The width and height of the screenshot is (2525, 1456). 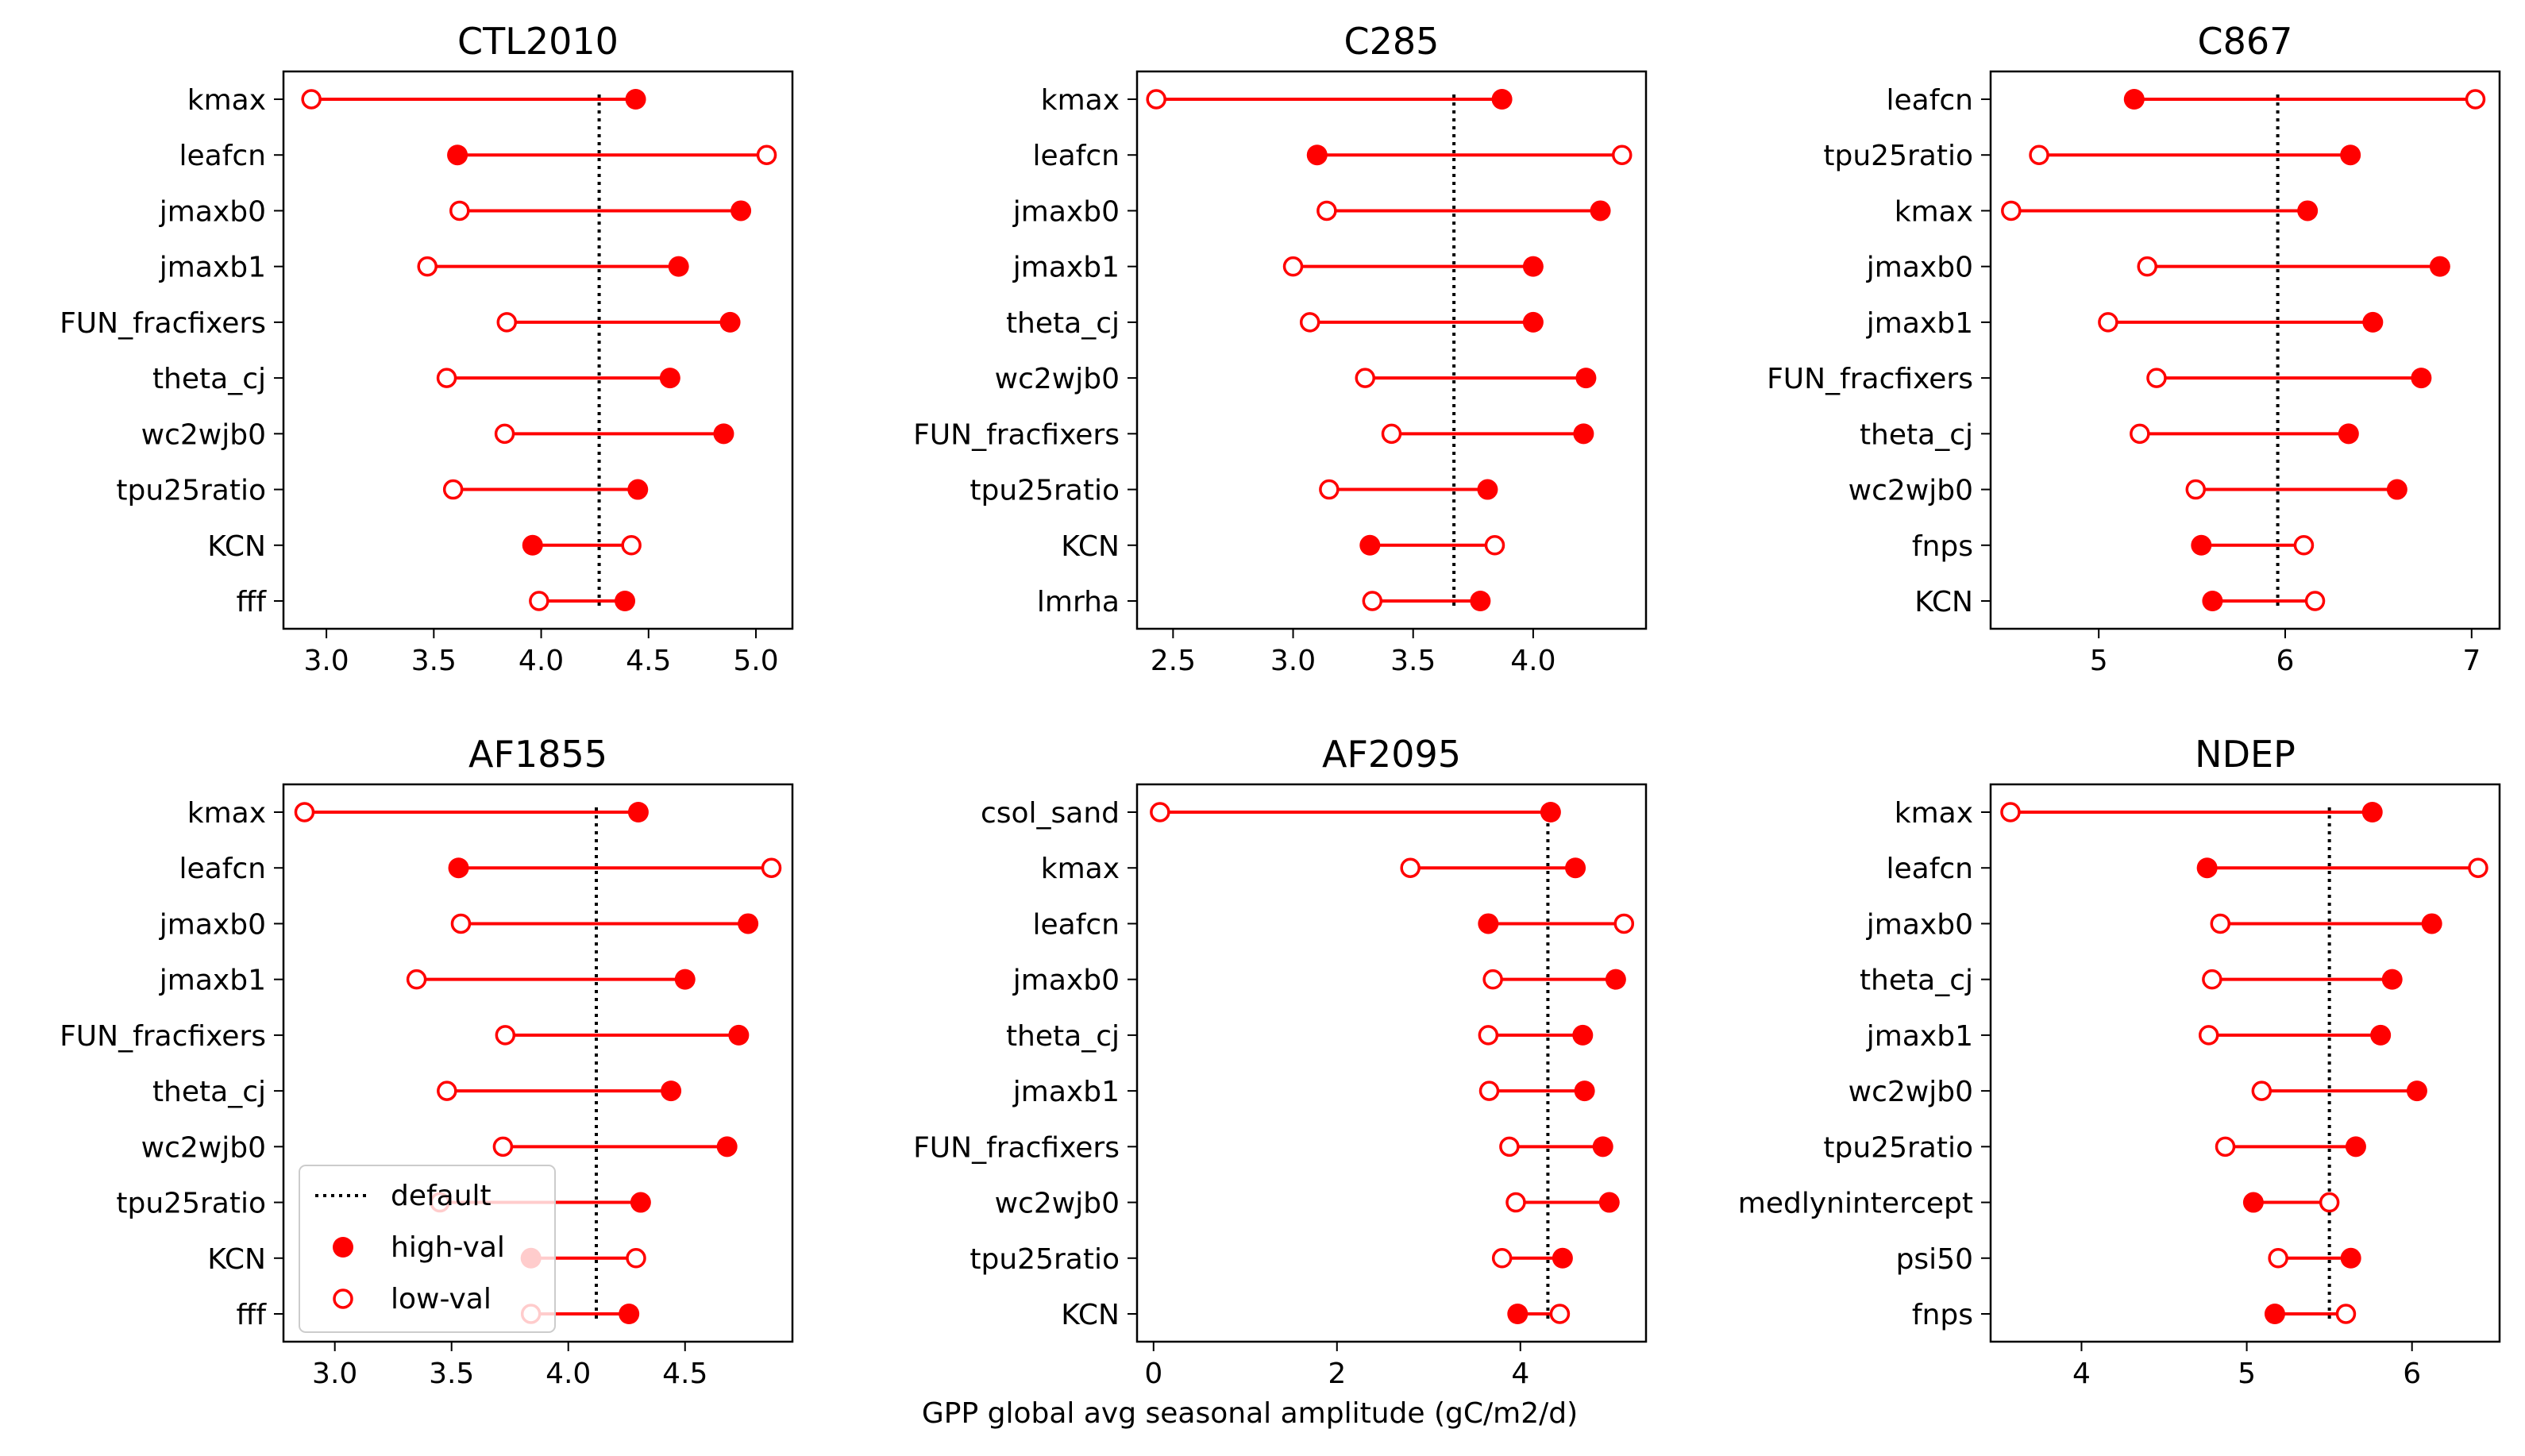 What do you see at coordinates (252, 602) in the screenshot?
I see `param-label: fff` at bounding box center [252, 602].